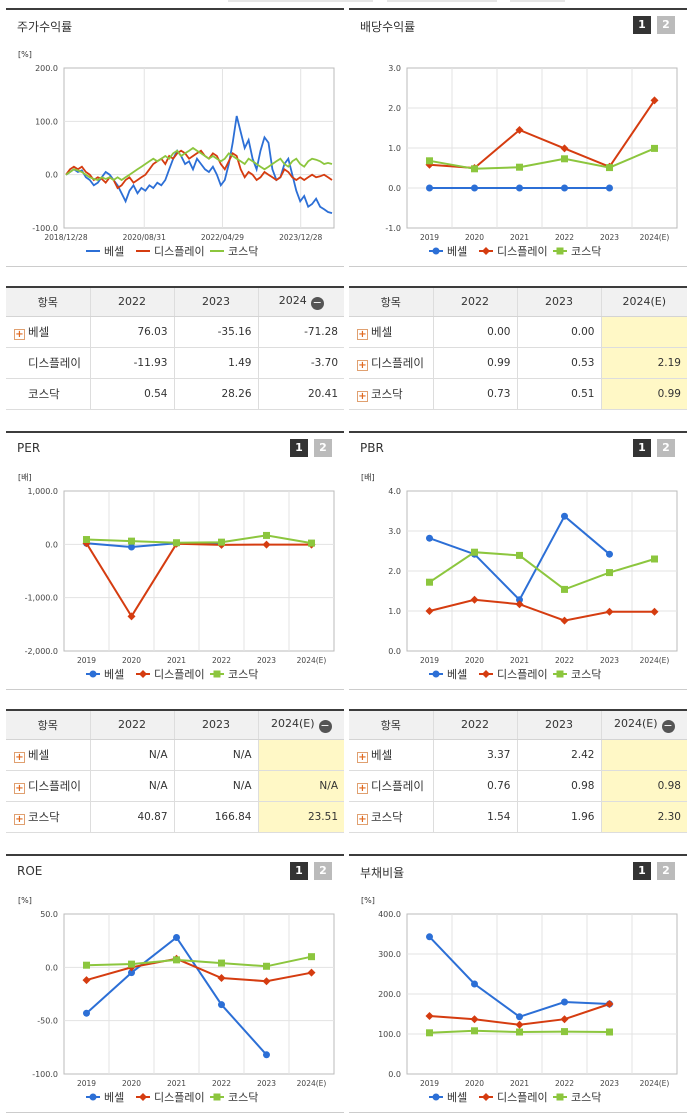  I want to click on row-label: + 코스닥, so click(48, 817).